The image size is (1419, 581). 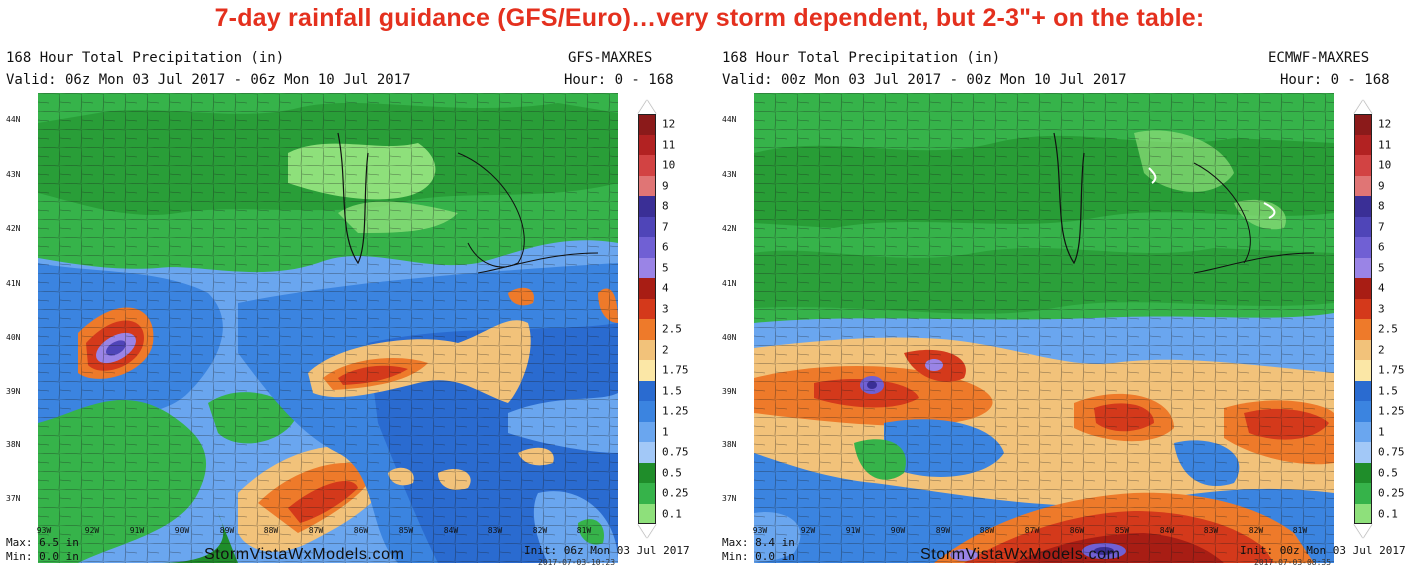 What do you see at coordinates (1323, 550) in the screenshot?
I see `ecmwf-init-time: Init: 00z Mon 03 Jul 2017` at bounding box center [1323, 550].